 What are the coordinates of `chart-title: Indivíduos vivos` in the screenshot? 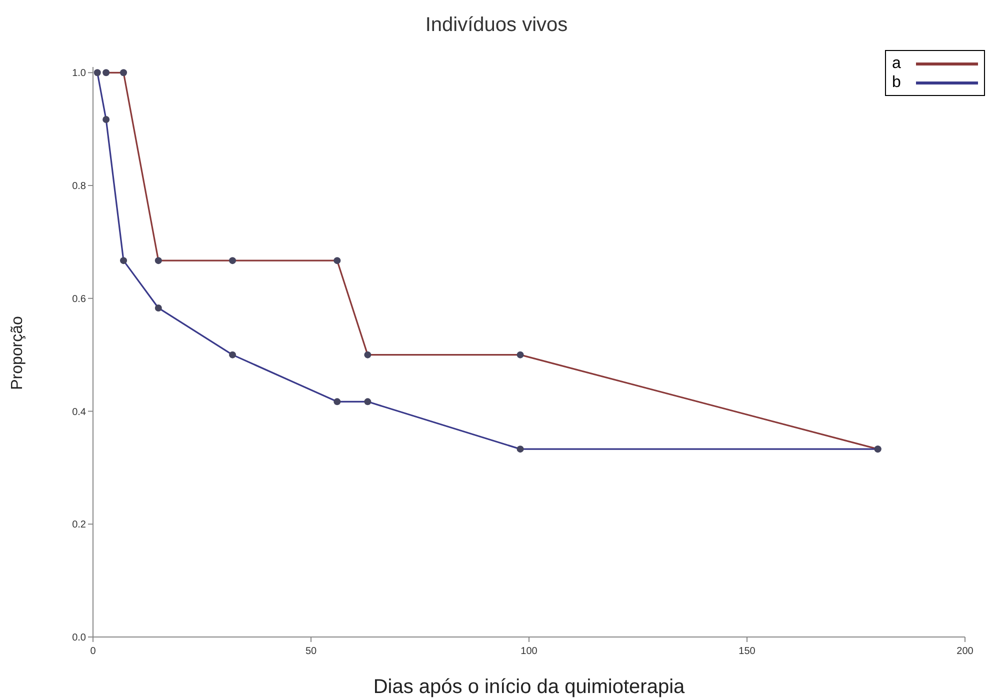 It's located at (496, 25).